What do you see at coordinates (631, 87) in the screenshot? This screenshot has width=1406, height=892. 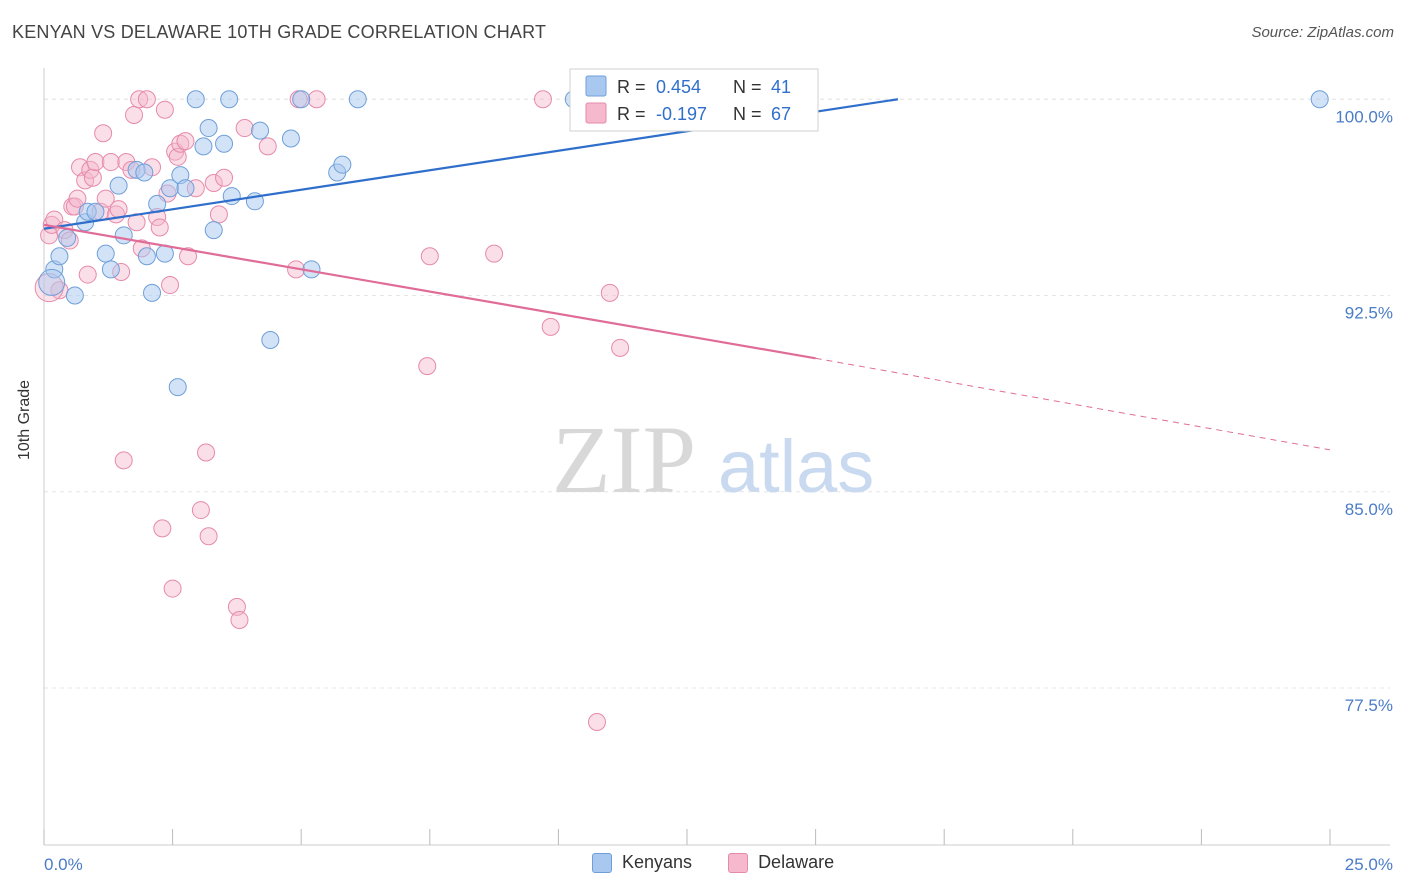 I see `legend-kenyans-r-label: R =` at bounding box center [631, 87].